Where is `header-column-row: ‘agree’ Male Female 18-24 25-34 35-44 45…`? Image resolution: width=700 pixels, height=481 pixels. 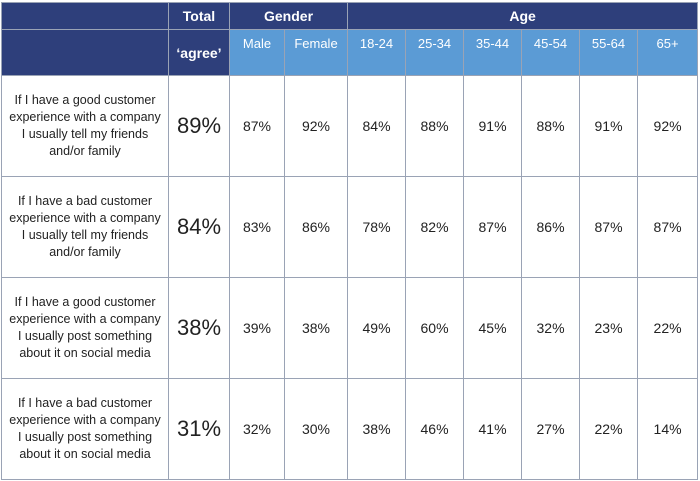 header-column-row: ‘agree’ Male Female 18-24 25-34 35-44 45… is located at coordinates (350, 52).